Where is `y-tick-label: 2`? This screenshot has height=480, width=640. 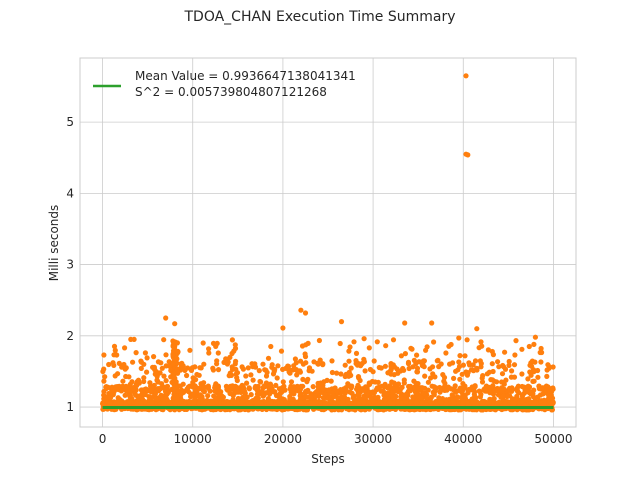 y-tick-label: 2 is located at coordinates (70, 336).